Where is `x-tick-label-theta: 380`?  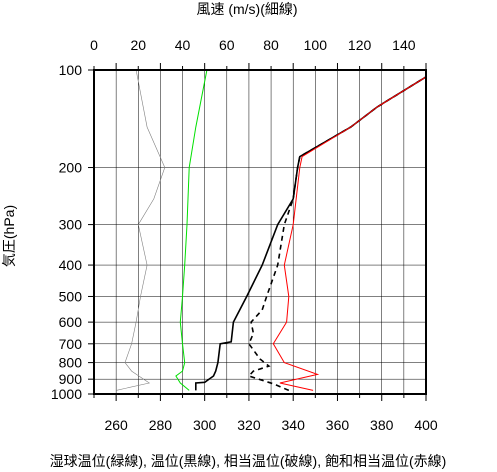 x-tick-label-theta: 380 is located at coordinates (382, 425).